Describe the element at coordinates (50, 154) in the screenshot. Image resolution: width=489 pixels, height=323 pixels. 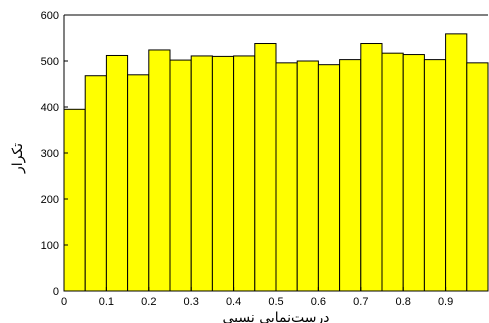
I see `y-tick-label: 300` at that location.